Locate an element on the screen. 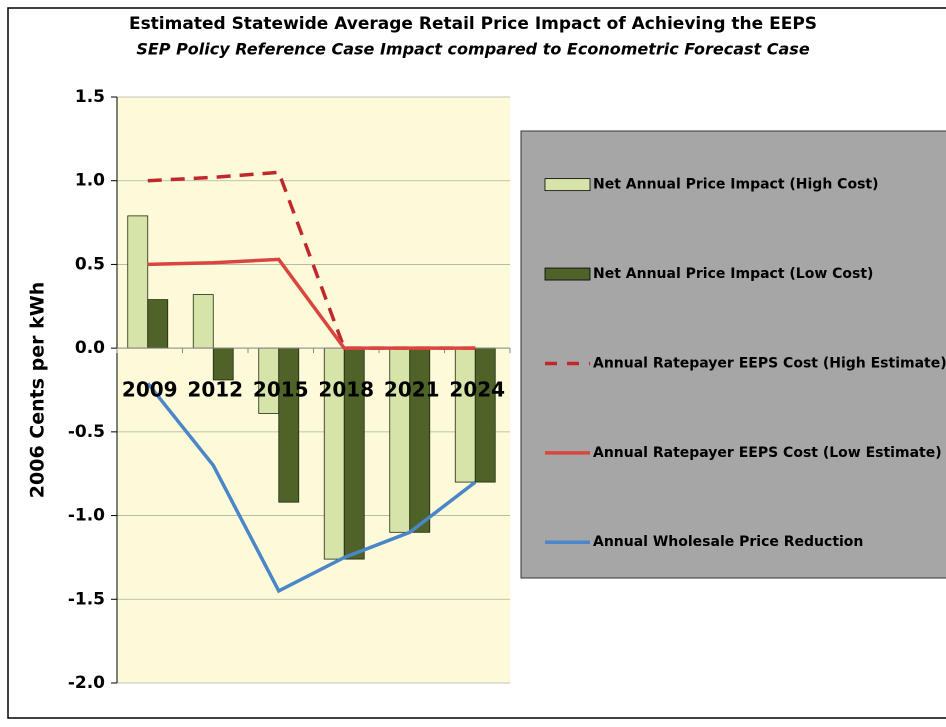  y-tick-label: 0.5 is located at coordinates (90, 264).